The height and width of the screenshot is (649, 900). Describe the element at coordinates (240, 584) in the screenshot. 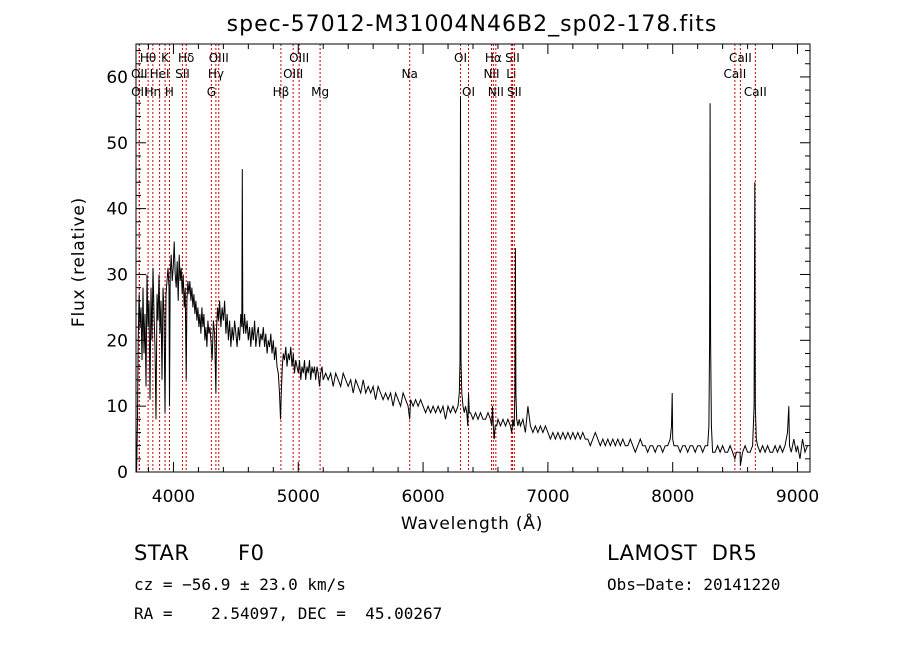

I see `redshift-velocity: cz = −56.9 ± 23.0 km/s` at that location.